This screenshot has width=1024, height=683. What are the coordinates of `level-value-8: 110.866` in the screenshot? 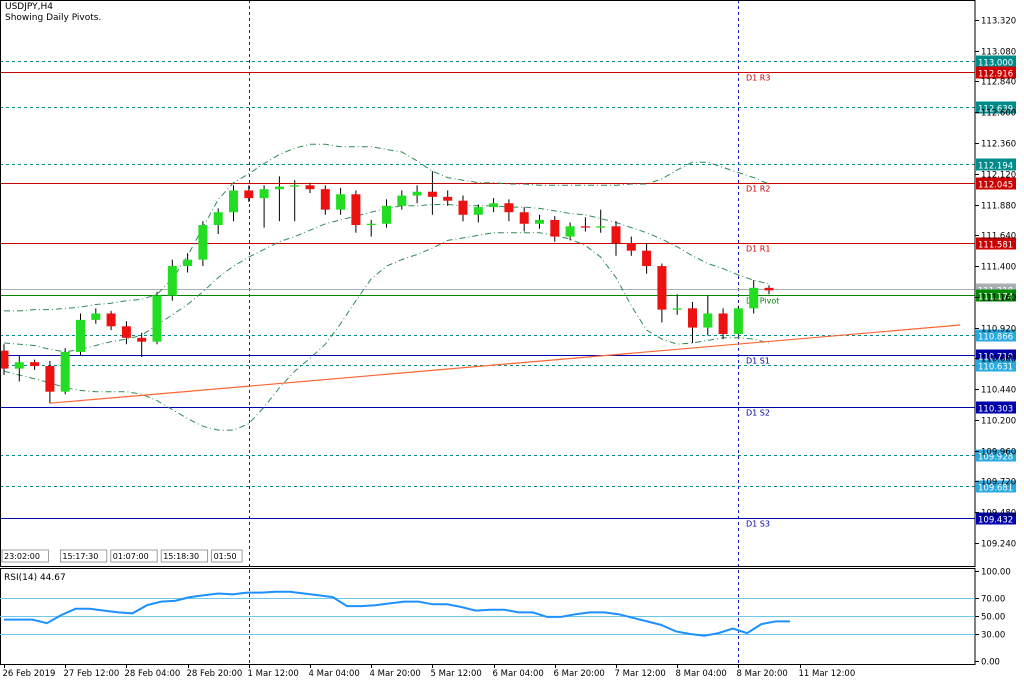 It's located at (995, 338).